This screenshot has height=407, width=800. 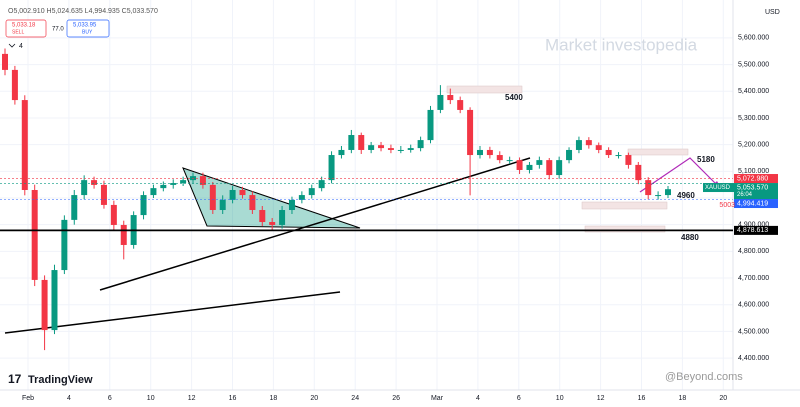 I want to click on y-tick-label: 5,600.000, so click(x=753, y=38).